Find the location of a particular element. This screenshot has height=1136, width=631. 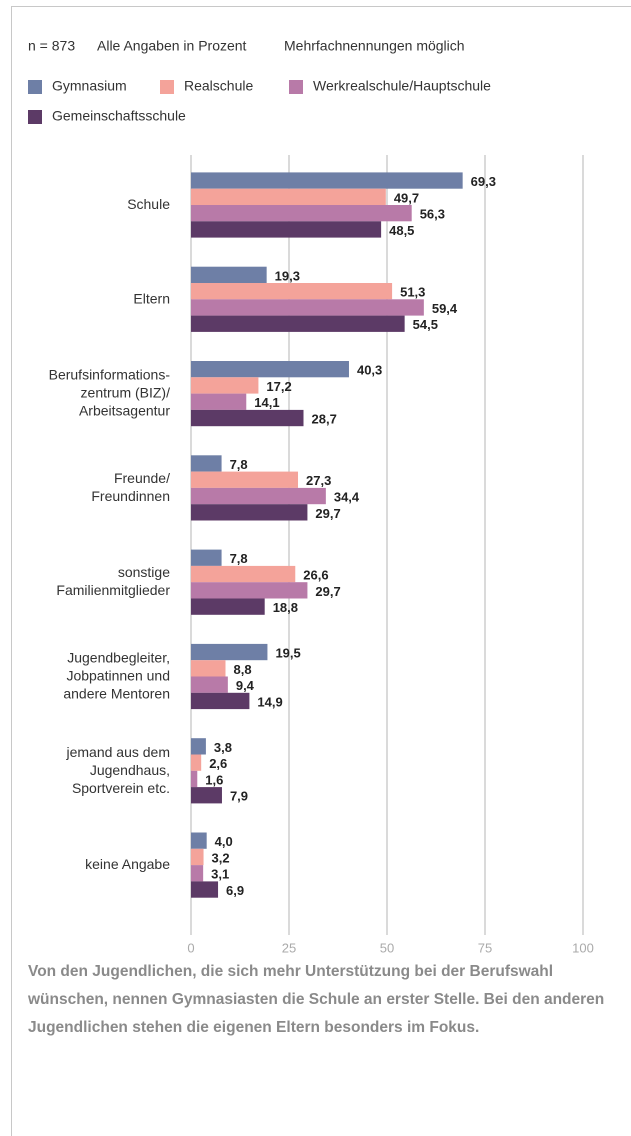

note: n = 873 is located at coordinates (51, 46).